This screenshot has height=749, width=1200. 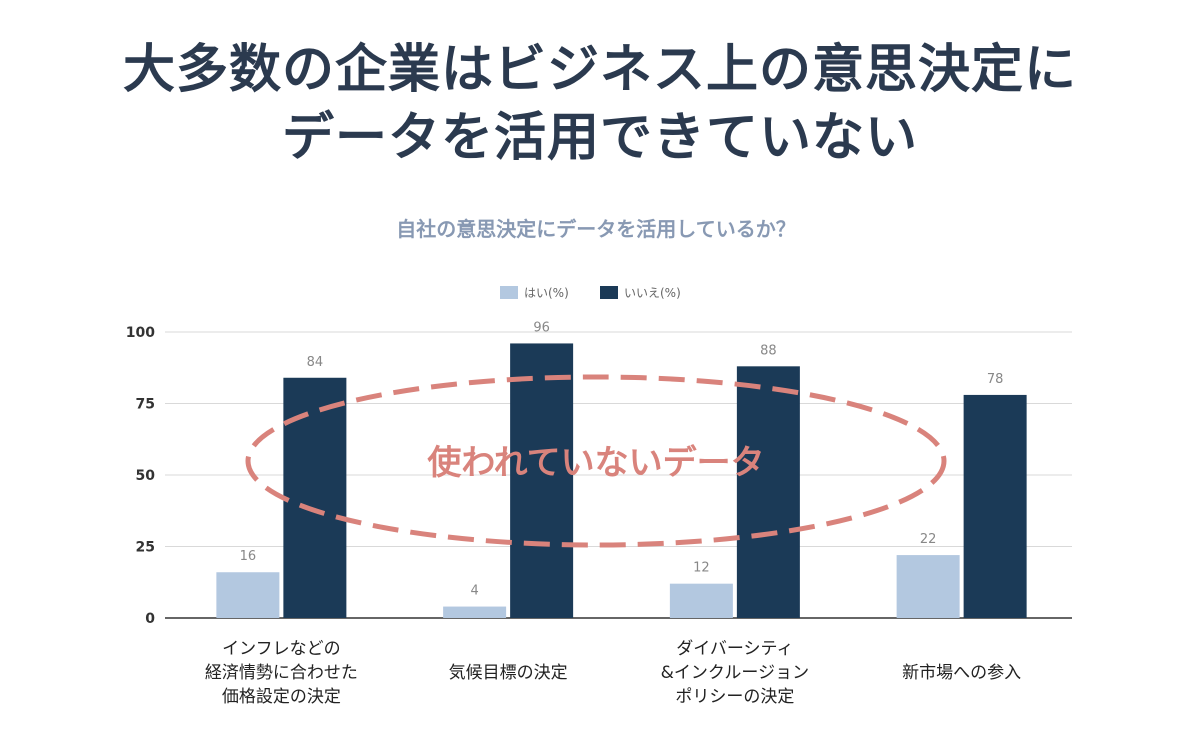 I want to click on x-category-label: ダイバーシティ, so click(x=734, y=649).